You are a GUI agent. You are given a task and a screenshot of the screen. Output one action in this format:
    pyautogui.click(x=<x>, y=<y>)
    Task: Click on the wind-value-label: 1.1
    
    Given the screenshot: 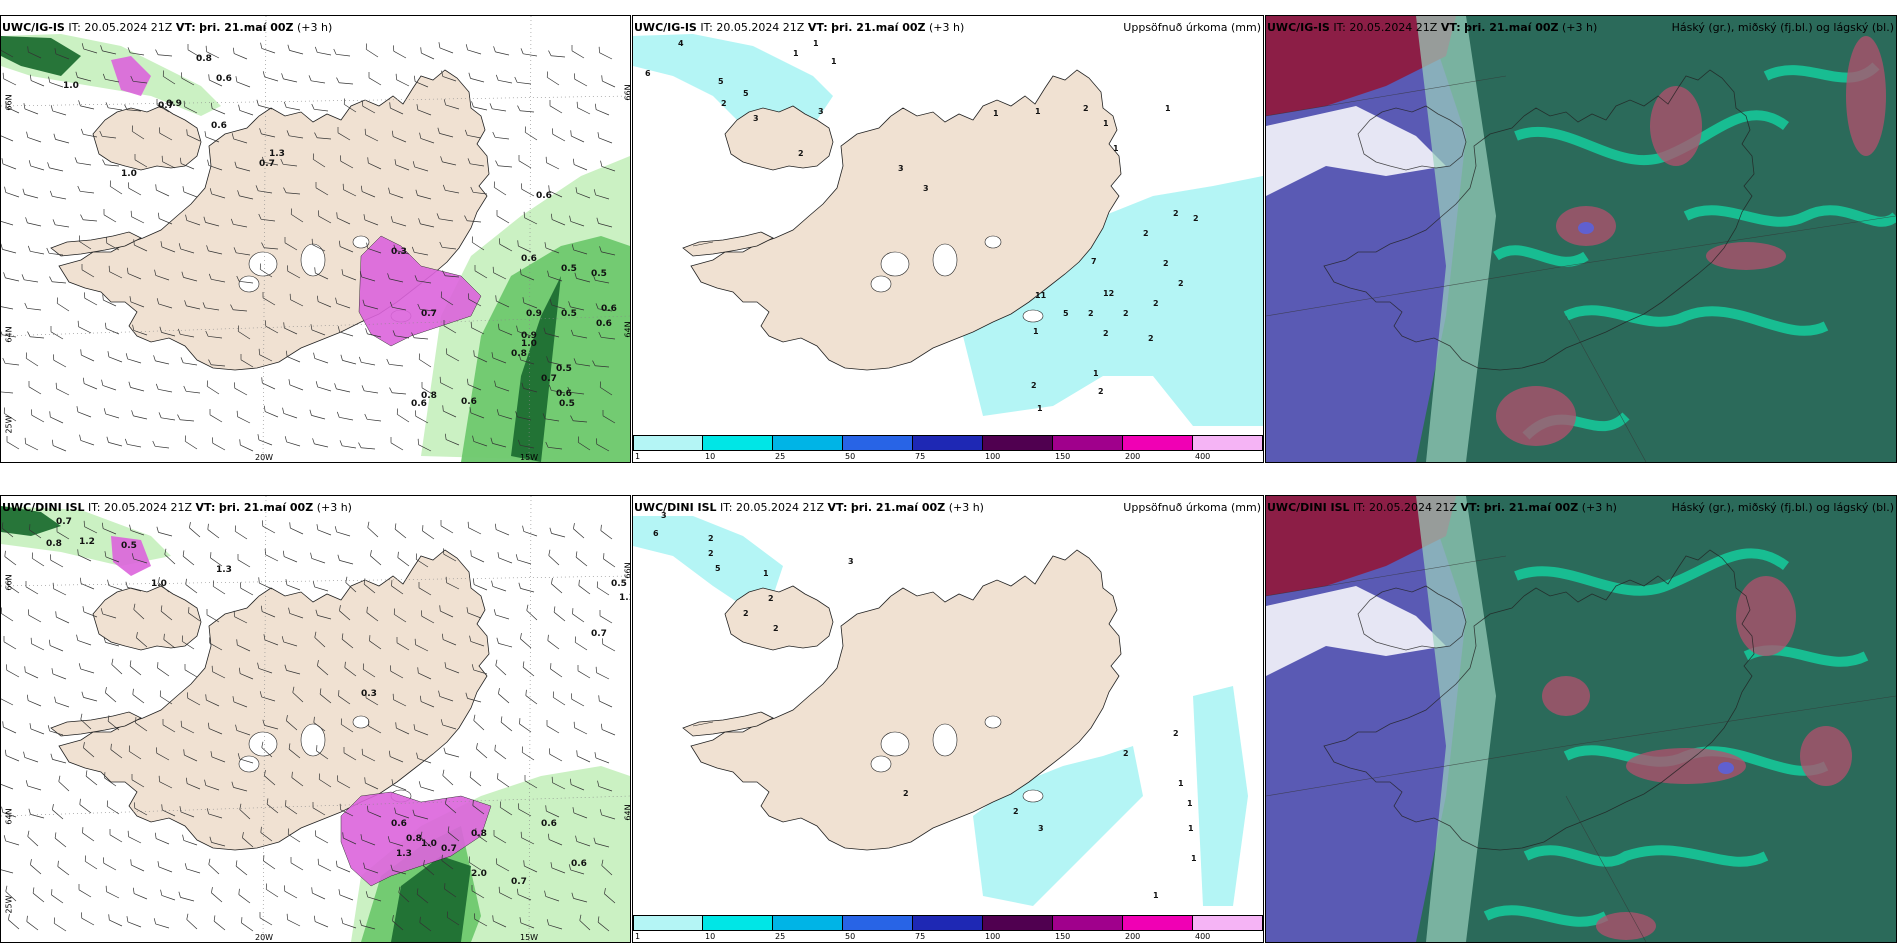 What is the action you would take?
    pyautogui.click(x=624, y=598)
    